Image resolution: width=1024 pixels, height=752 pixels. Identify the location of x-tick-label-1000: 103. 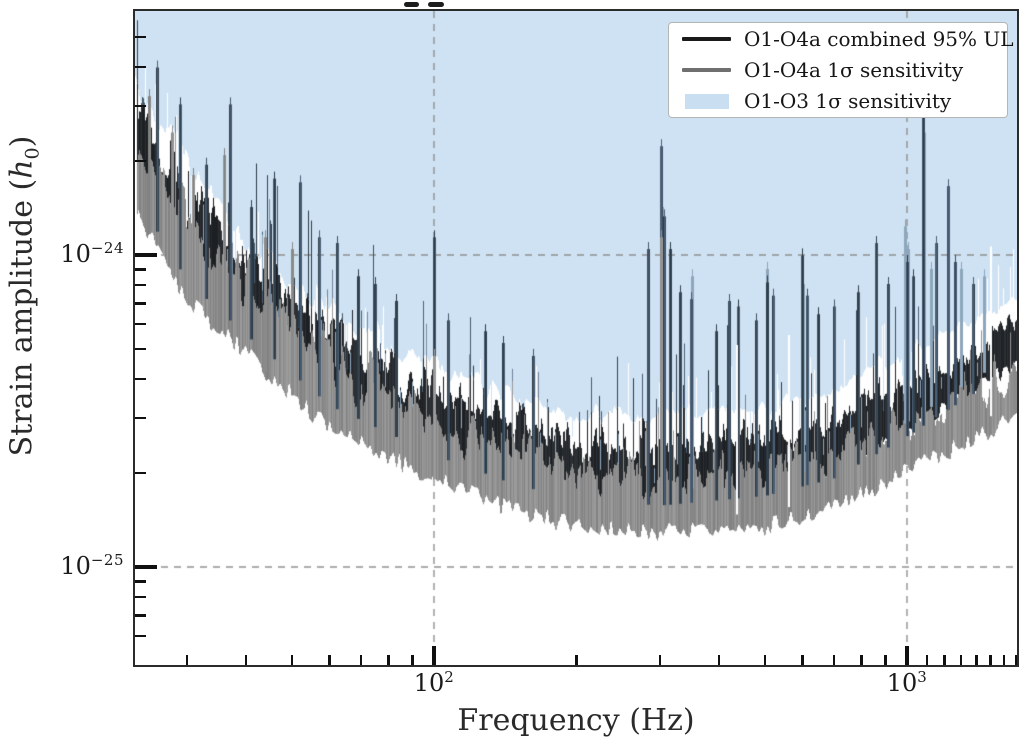
(907, 682).